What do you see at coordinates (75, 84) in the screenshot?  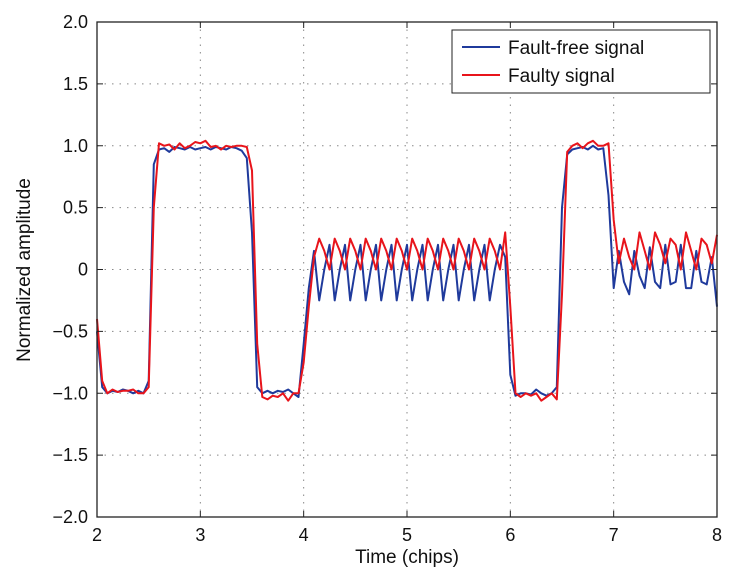 I see `y-tick-label: 1.5` at bounding box center [75, 84].